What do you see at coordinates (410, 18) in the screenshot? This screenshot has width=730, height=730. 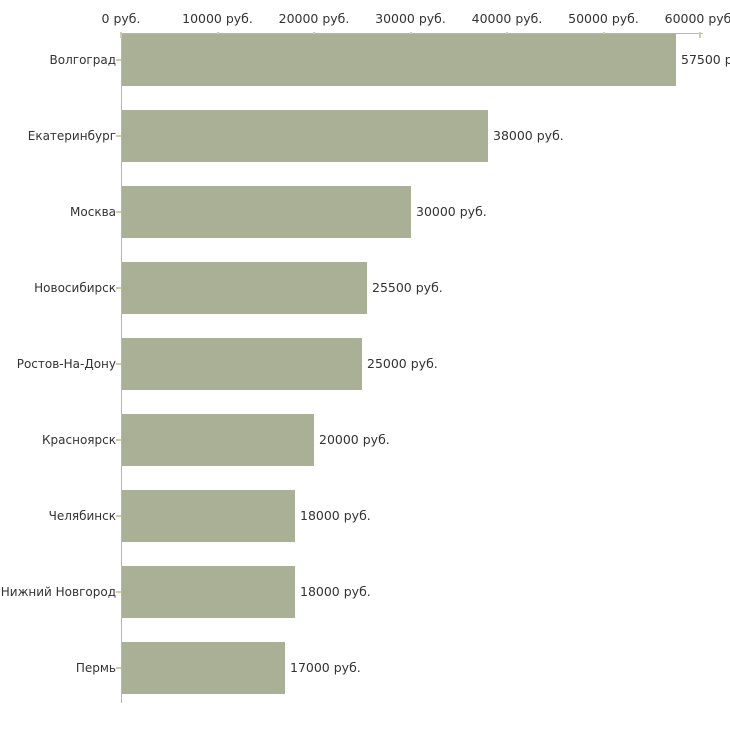 I see `x-axis-tick-label: 30000 руб.` at bounding box center [410, 18].